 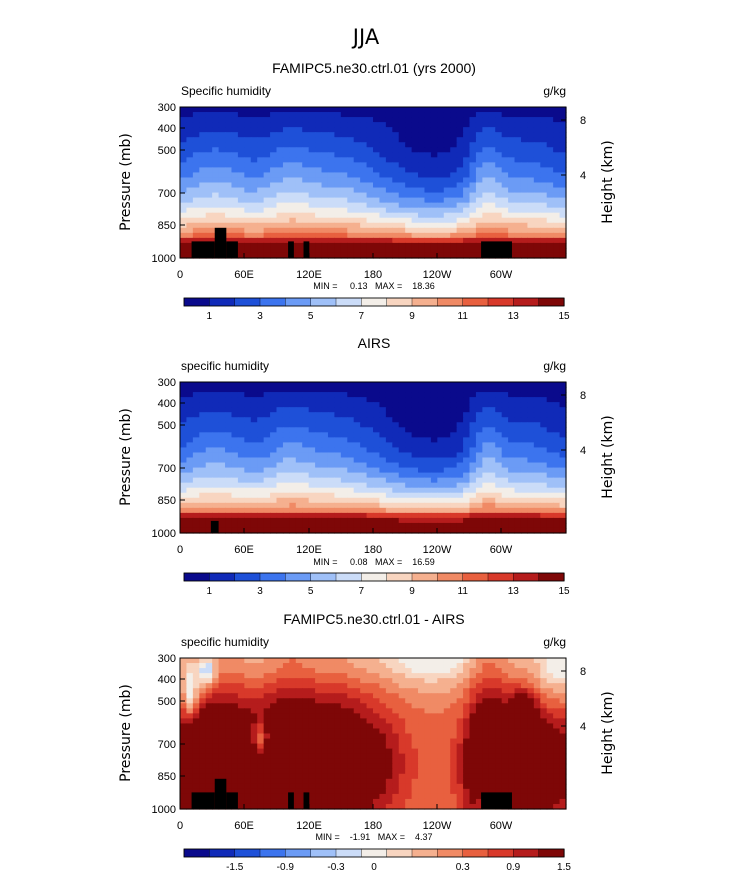 I want to click on topography-block, so click(x=203, y=249).